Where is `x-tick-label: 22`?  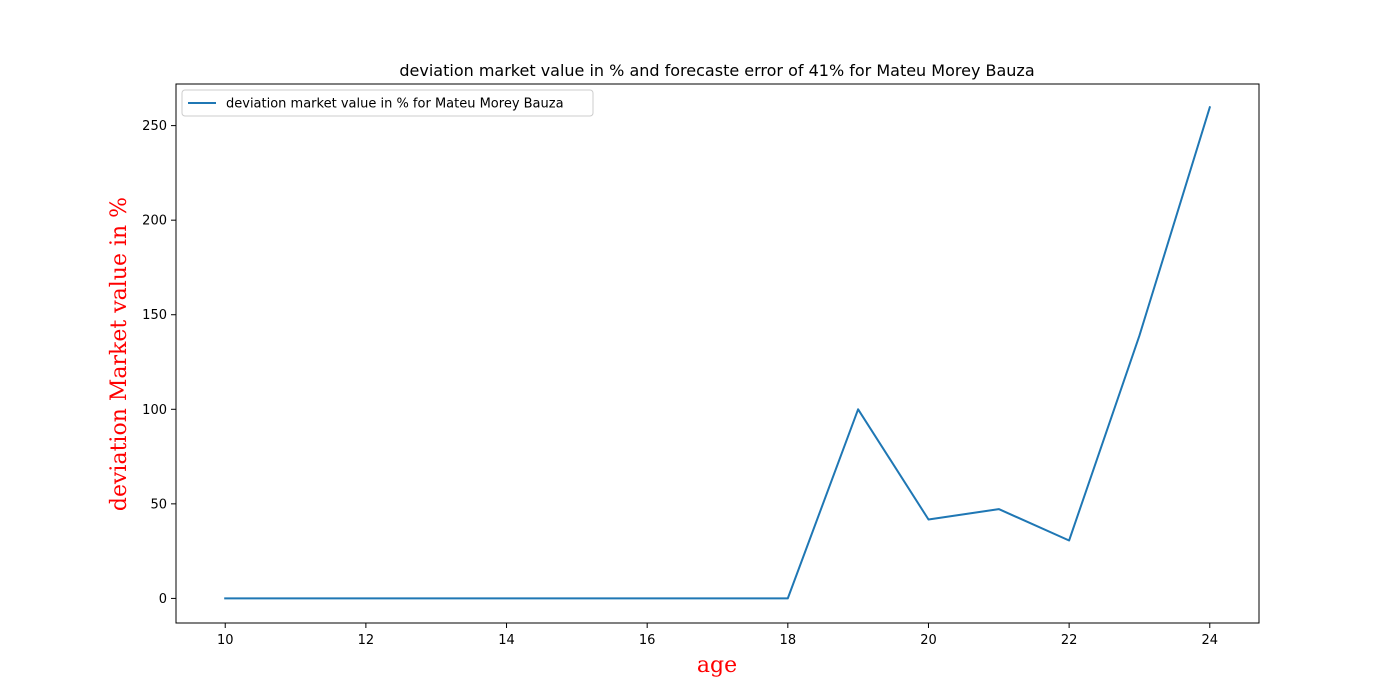
x-tick-label: 22 is located at coordinates (1069, 640).